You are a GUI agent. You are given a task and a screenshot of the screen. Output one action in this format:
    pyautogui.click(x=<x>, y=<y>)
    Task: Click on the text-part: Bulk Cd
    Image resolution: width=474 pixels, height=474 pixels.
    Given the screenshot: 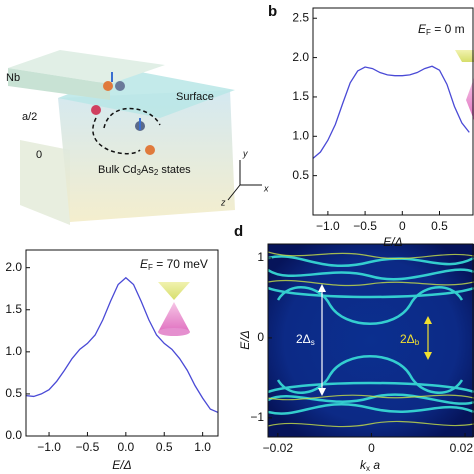 What is the action you would take?
    pyautogui.click(x=117, y=170)
    